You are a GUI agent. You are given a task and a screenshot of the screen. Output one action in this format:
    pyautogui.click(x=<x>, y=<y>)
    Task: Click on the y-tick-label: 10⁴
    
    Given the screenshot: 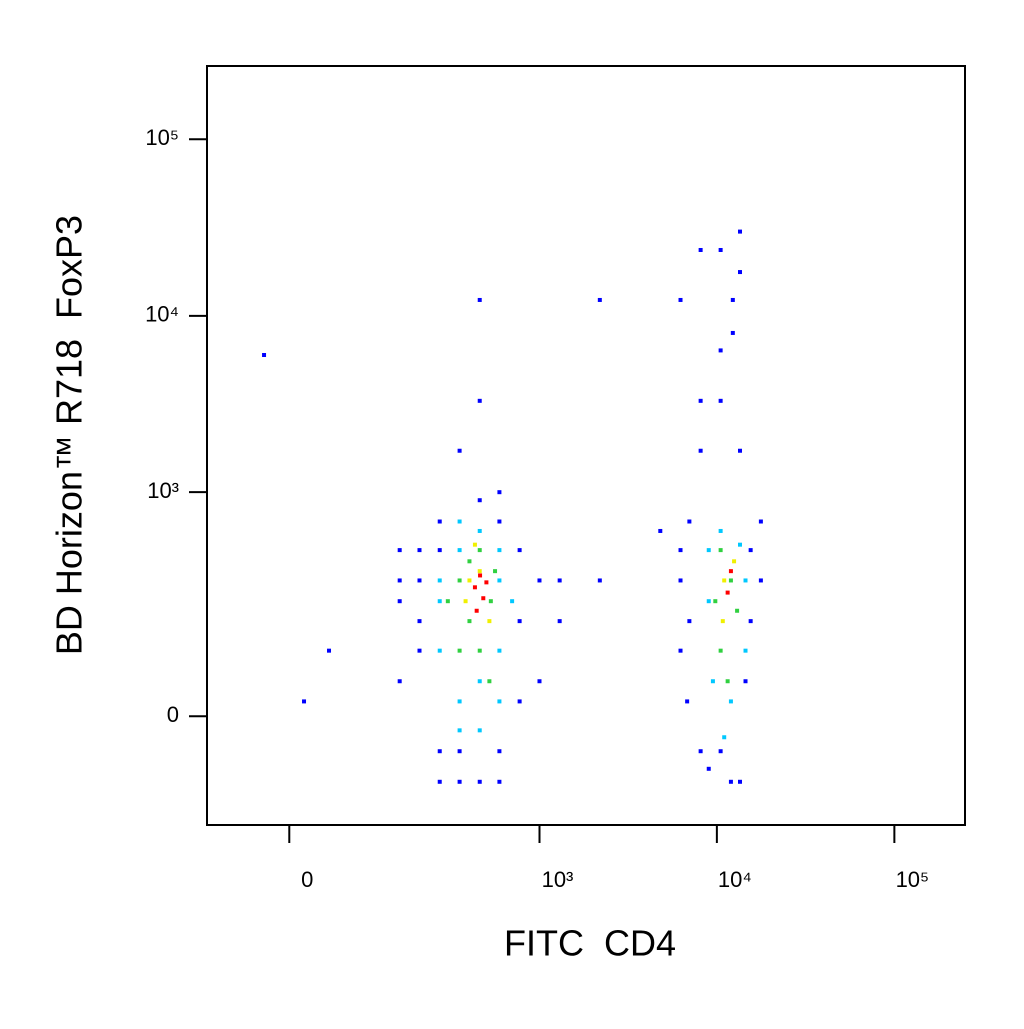 What is the action you would take?
    pyautogui.click(x=162, y=314)
    